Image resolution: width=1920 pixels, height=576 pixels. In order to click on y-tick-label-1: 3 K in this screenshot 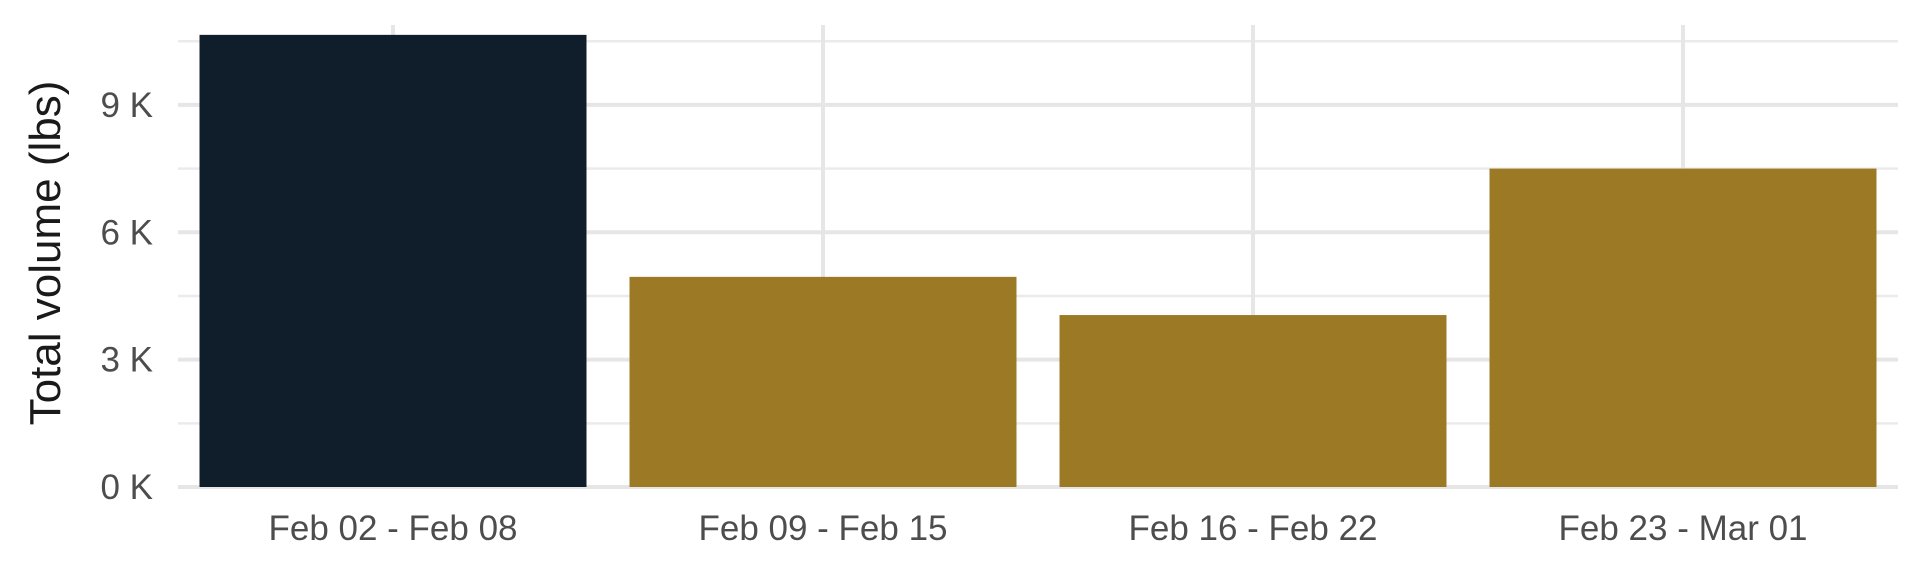, I will do `click(126, 360)`.